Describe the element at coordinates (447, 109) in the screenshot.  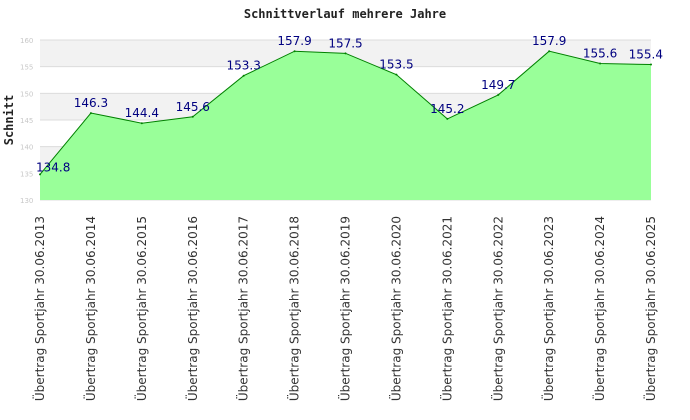
I see `data-label: 145.2` at that location.